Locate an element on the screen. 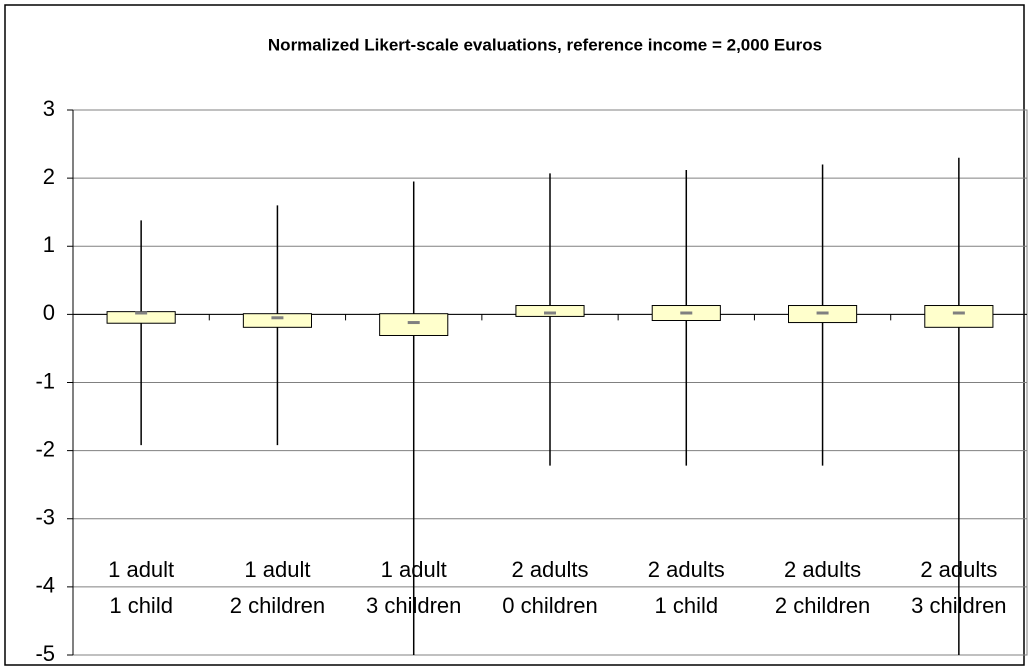 This screenshot has height=670, width=1030. y-tick-label: 3 is located at coordinates (49, 108).